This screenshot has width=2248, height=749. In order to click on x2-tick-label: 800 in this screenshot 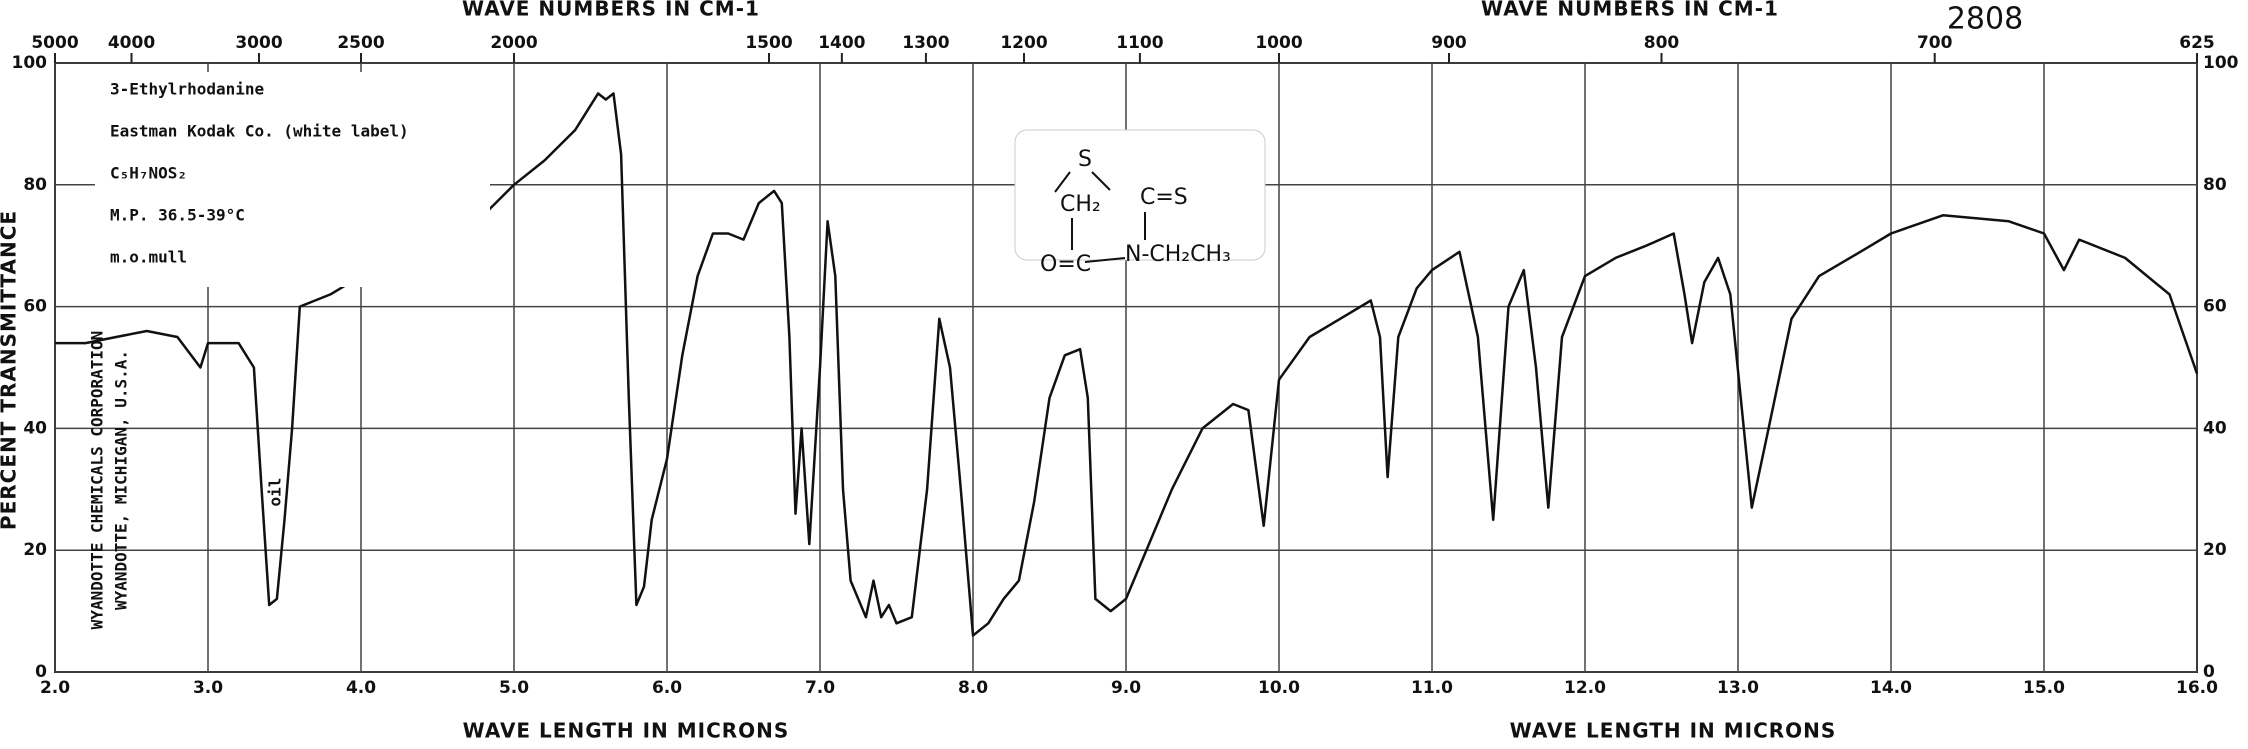, I will do `click(1662, 43)`.